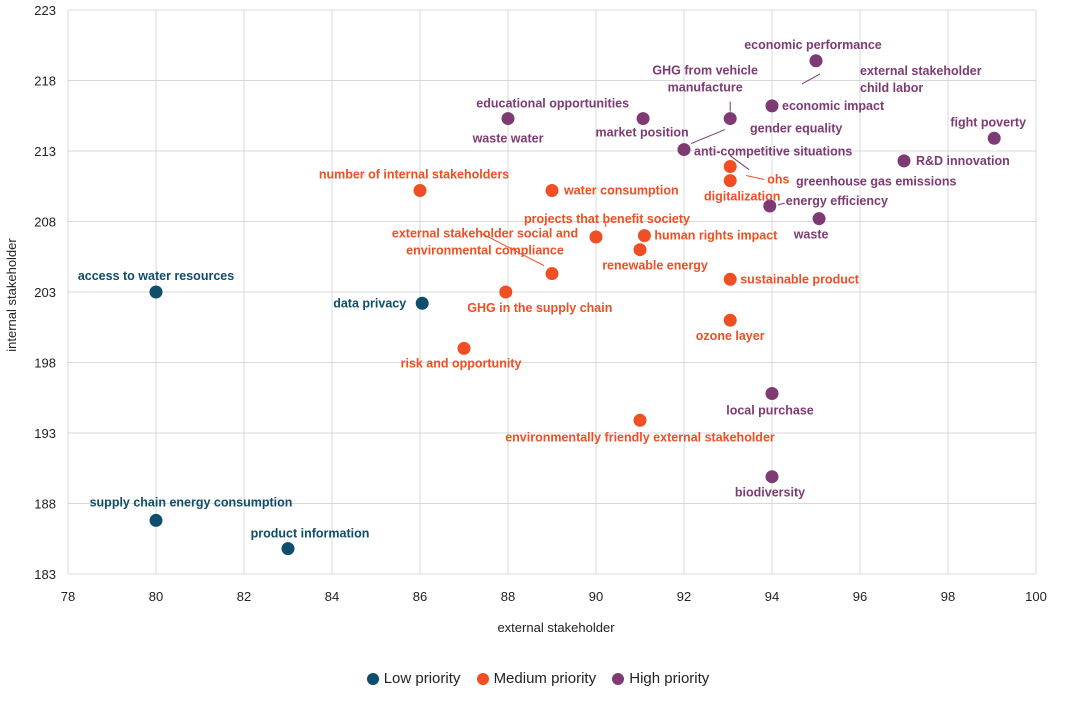 This screenshot has height=706, width=1076. I want to click on point-label-line: renewable energy, so click(655, 266).